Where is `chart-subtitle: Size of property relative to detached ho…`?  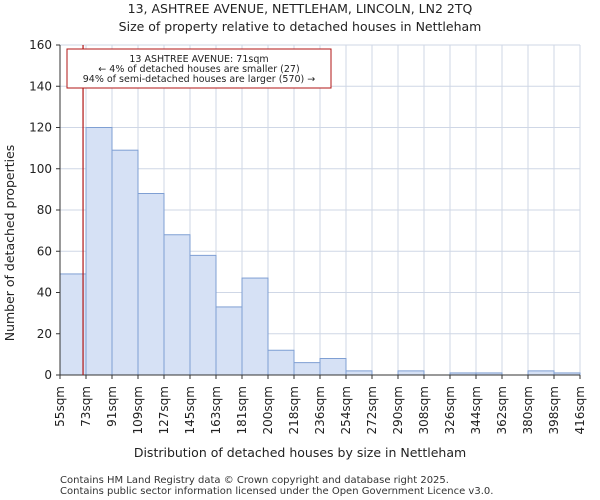
chart-subtitle: Size of property relative to detached ho… is located at coordinates (300, 26).